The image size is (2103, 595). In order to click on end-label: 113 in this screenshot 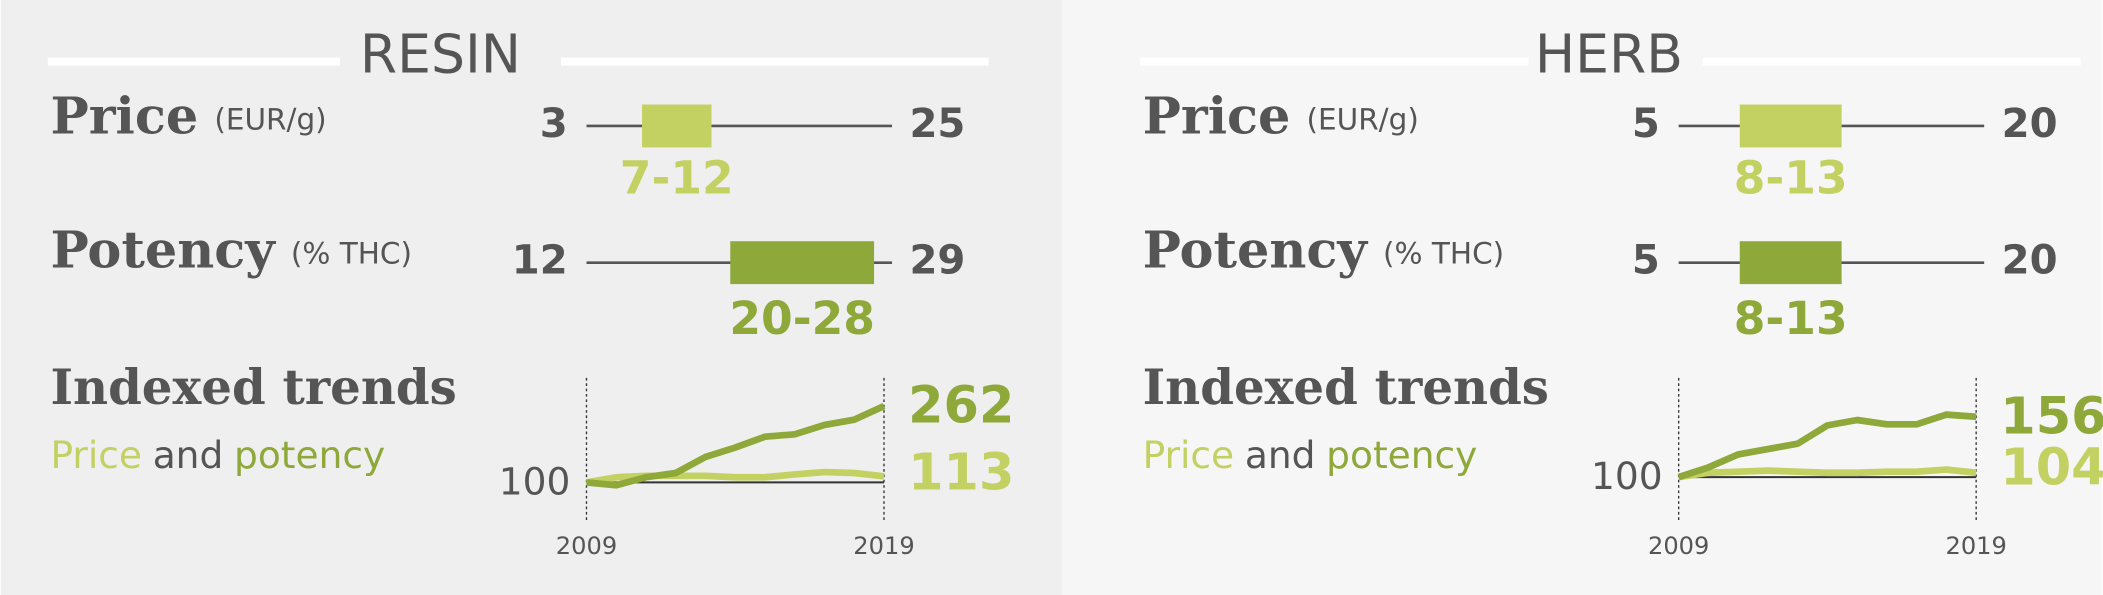, I will do `click(961, 473)`.